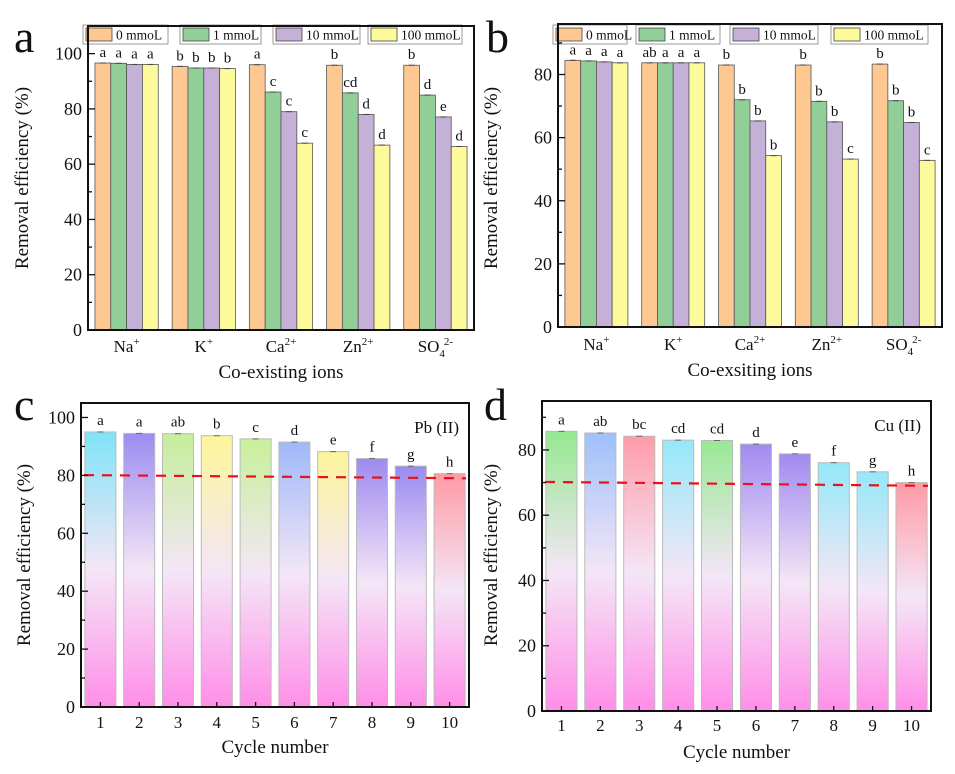  I want to click on legend-label: 10 mmoL, so click(789, 35).